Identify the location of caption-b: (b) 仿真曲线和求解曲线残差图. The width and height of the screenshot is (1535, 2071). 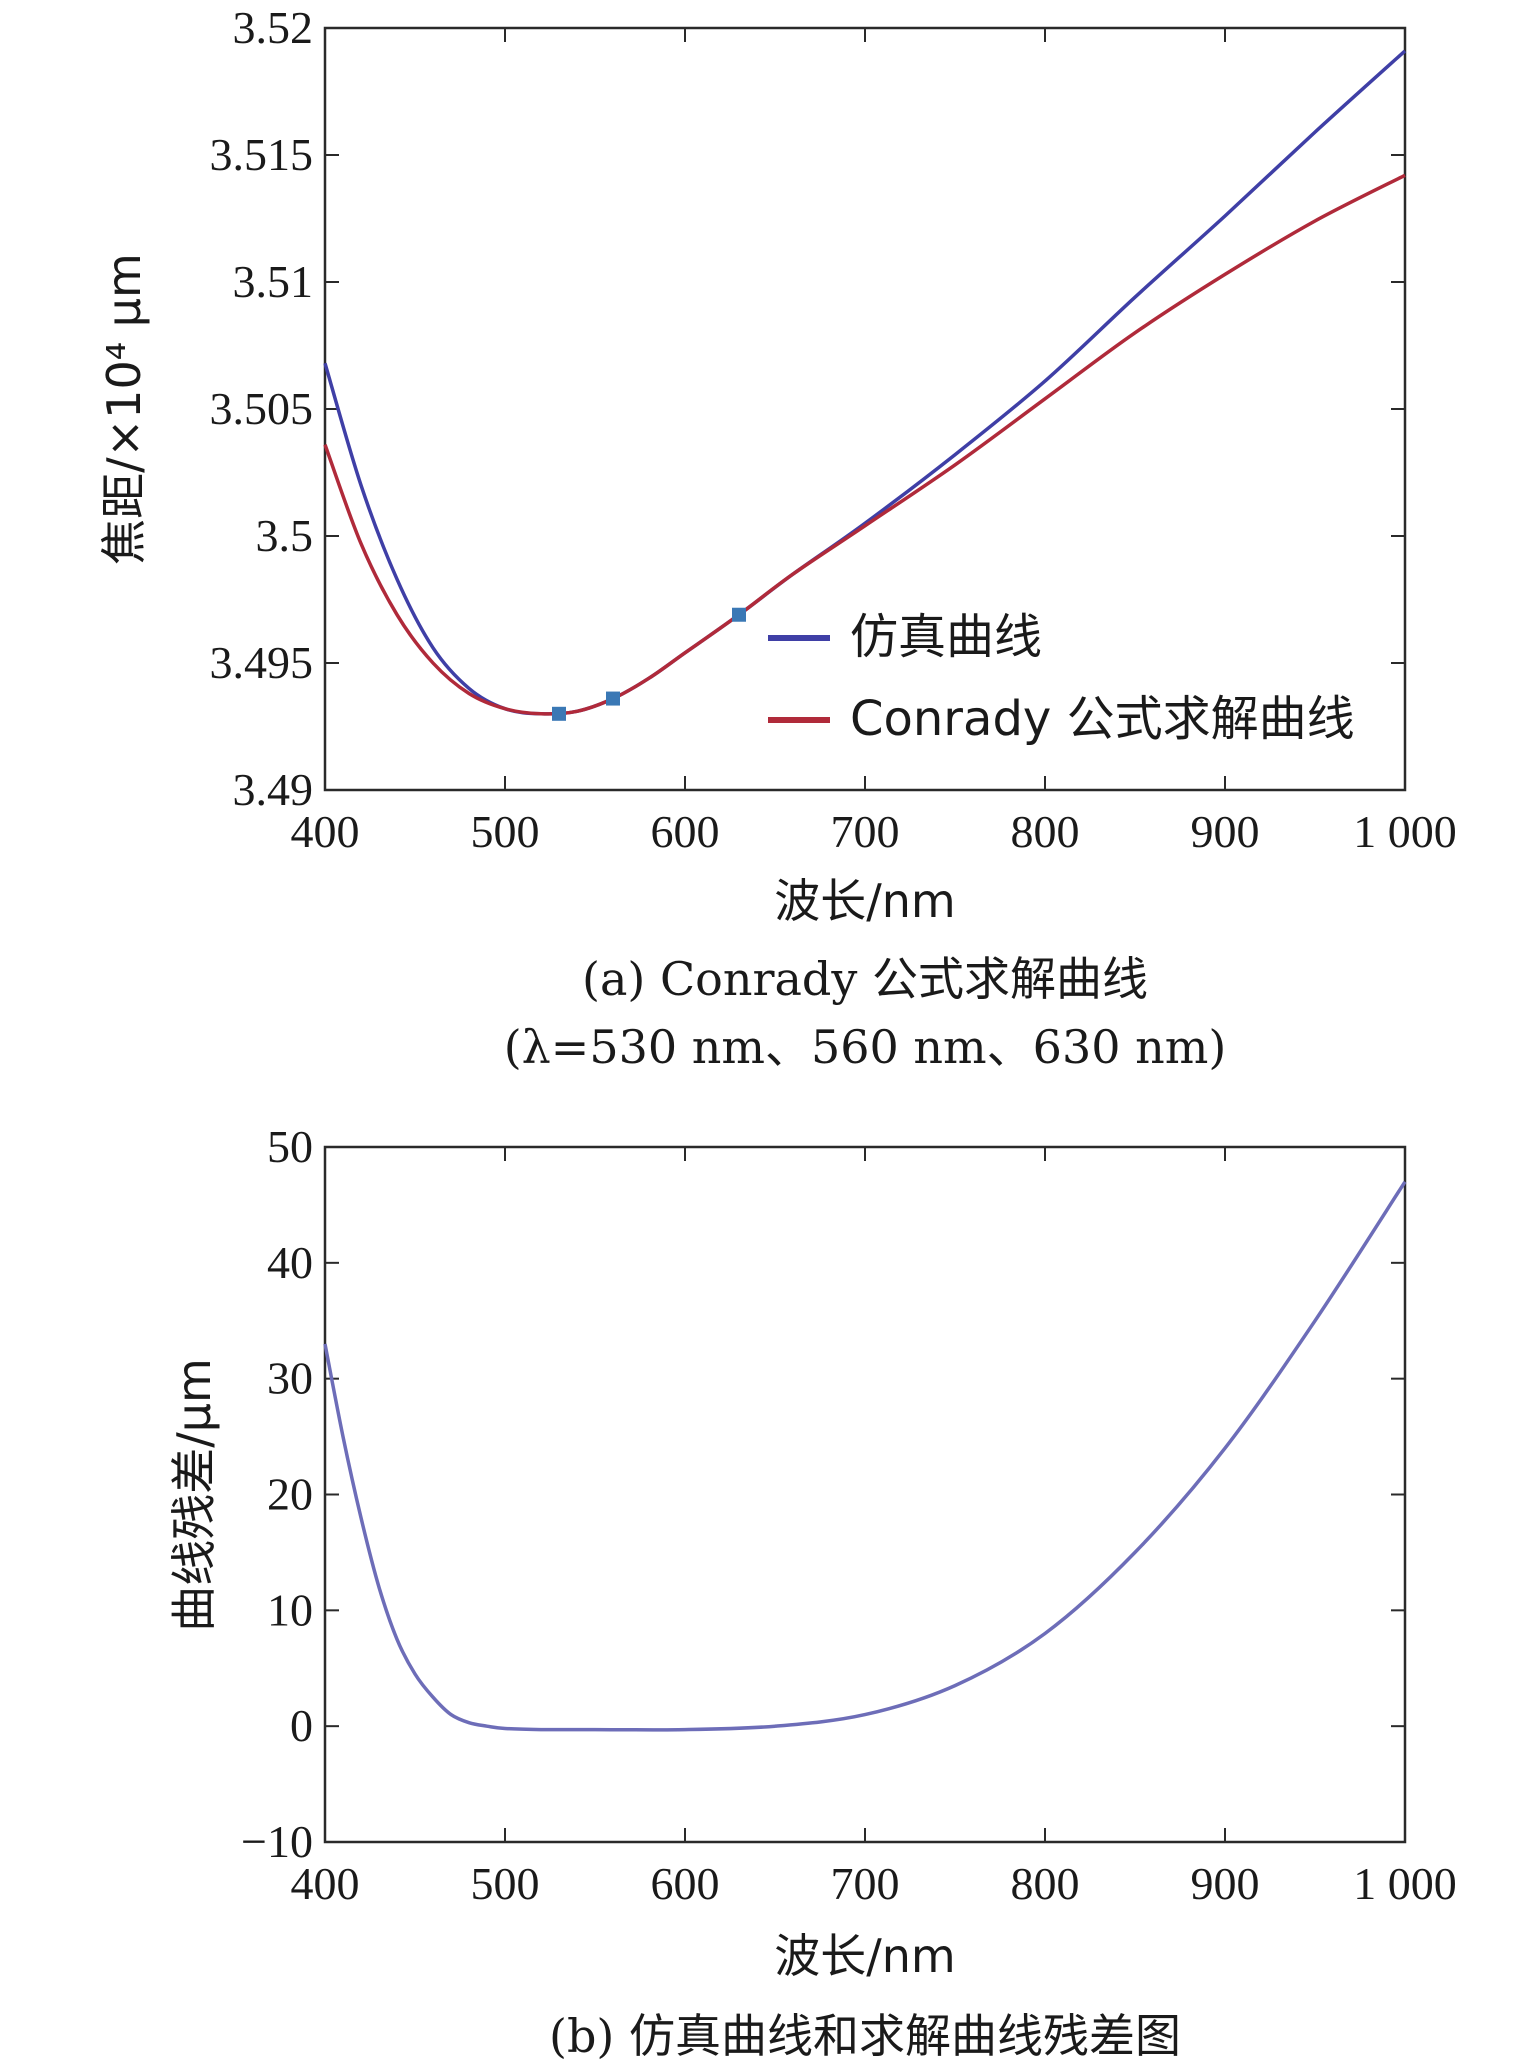
(865, 2036).